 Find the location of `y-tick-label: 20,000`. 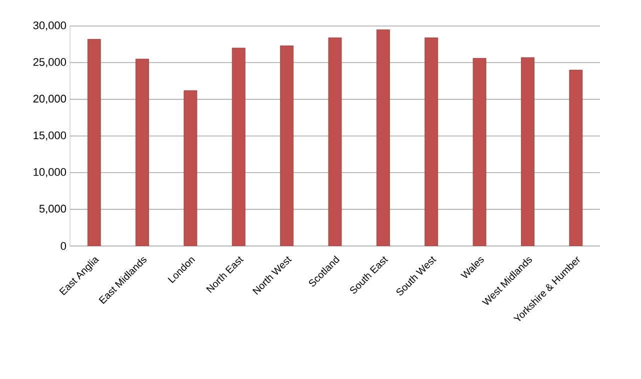

y-tick-label: 20,000 is located at coordinates (49, 99).